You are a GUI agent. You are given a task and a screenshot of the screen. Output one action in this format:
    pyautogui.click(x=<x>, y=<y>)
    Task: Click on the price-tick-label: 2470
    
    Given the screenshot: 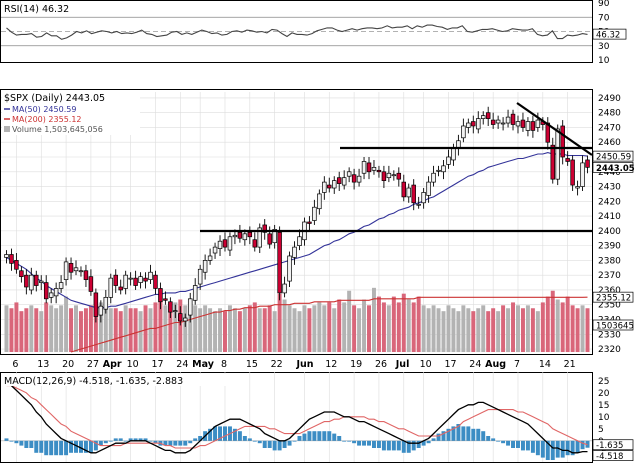 What is the action you would take?
    pyautogui.click(x=609, y=128)
    